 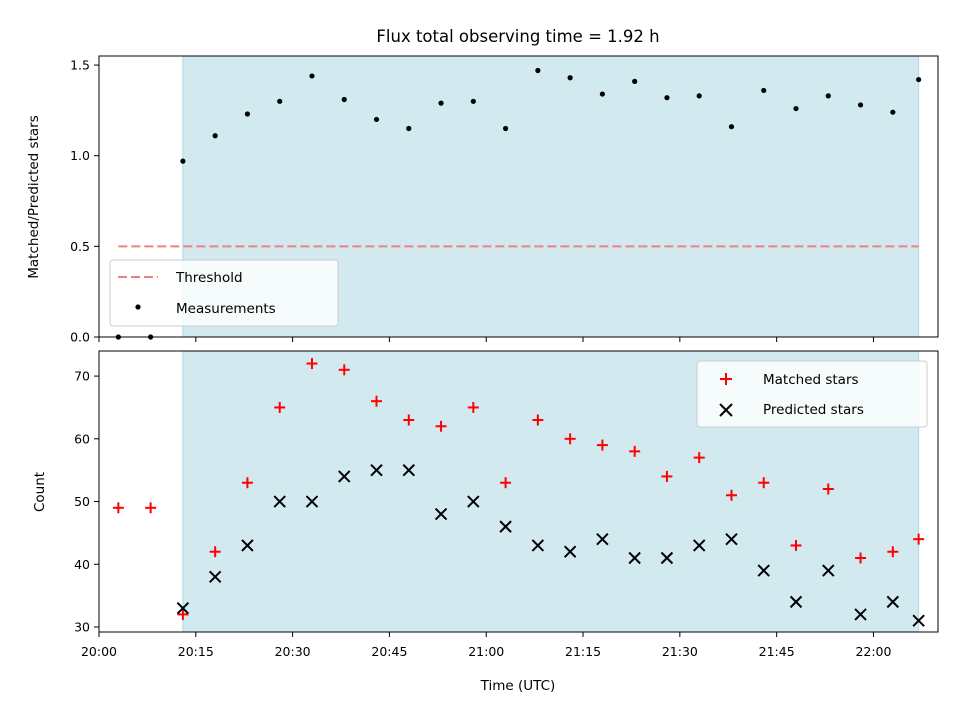 I want to click on legend-threshold-label: Threshold, so click(x=209, y=278).